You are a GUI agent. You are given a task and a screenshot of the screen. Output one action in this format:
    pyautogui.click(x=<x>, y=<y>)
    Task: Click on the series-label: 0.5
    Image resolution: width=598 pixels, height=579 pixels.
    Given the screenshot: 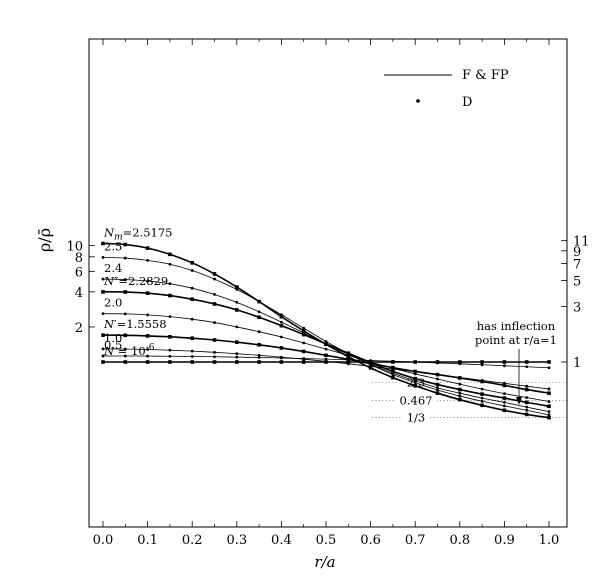 What is the action you would take?
    pyautogui.click(x=113, y=345)
    